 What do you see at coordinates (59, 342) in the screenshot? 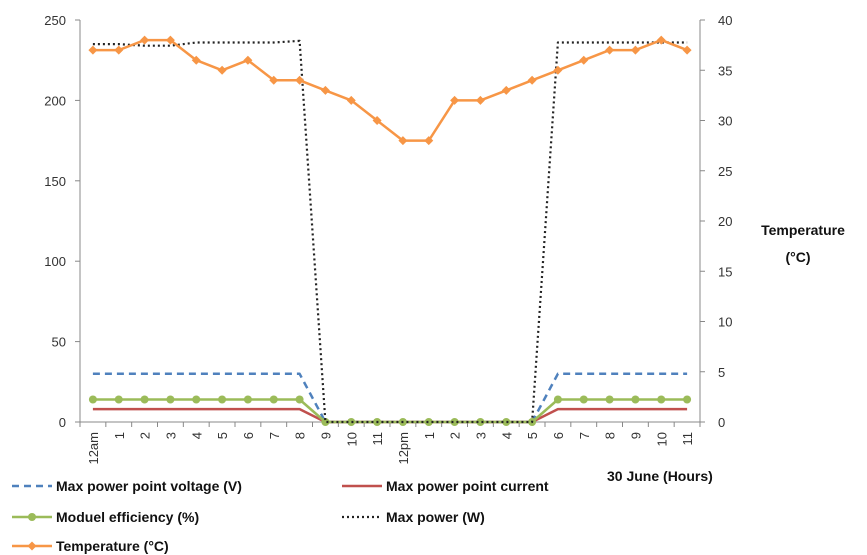
I see `left-tick-label: 50` at bounding box center [59, 342].